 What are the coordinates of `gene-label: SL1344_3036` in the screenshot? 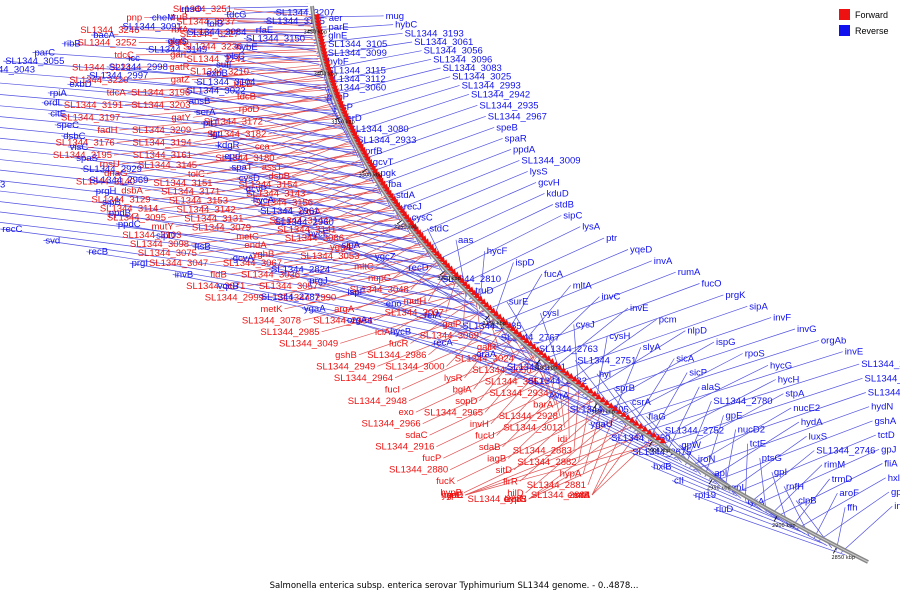 It's located at (270, 275).